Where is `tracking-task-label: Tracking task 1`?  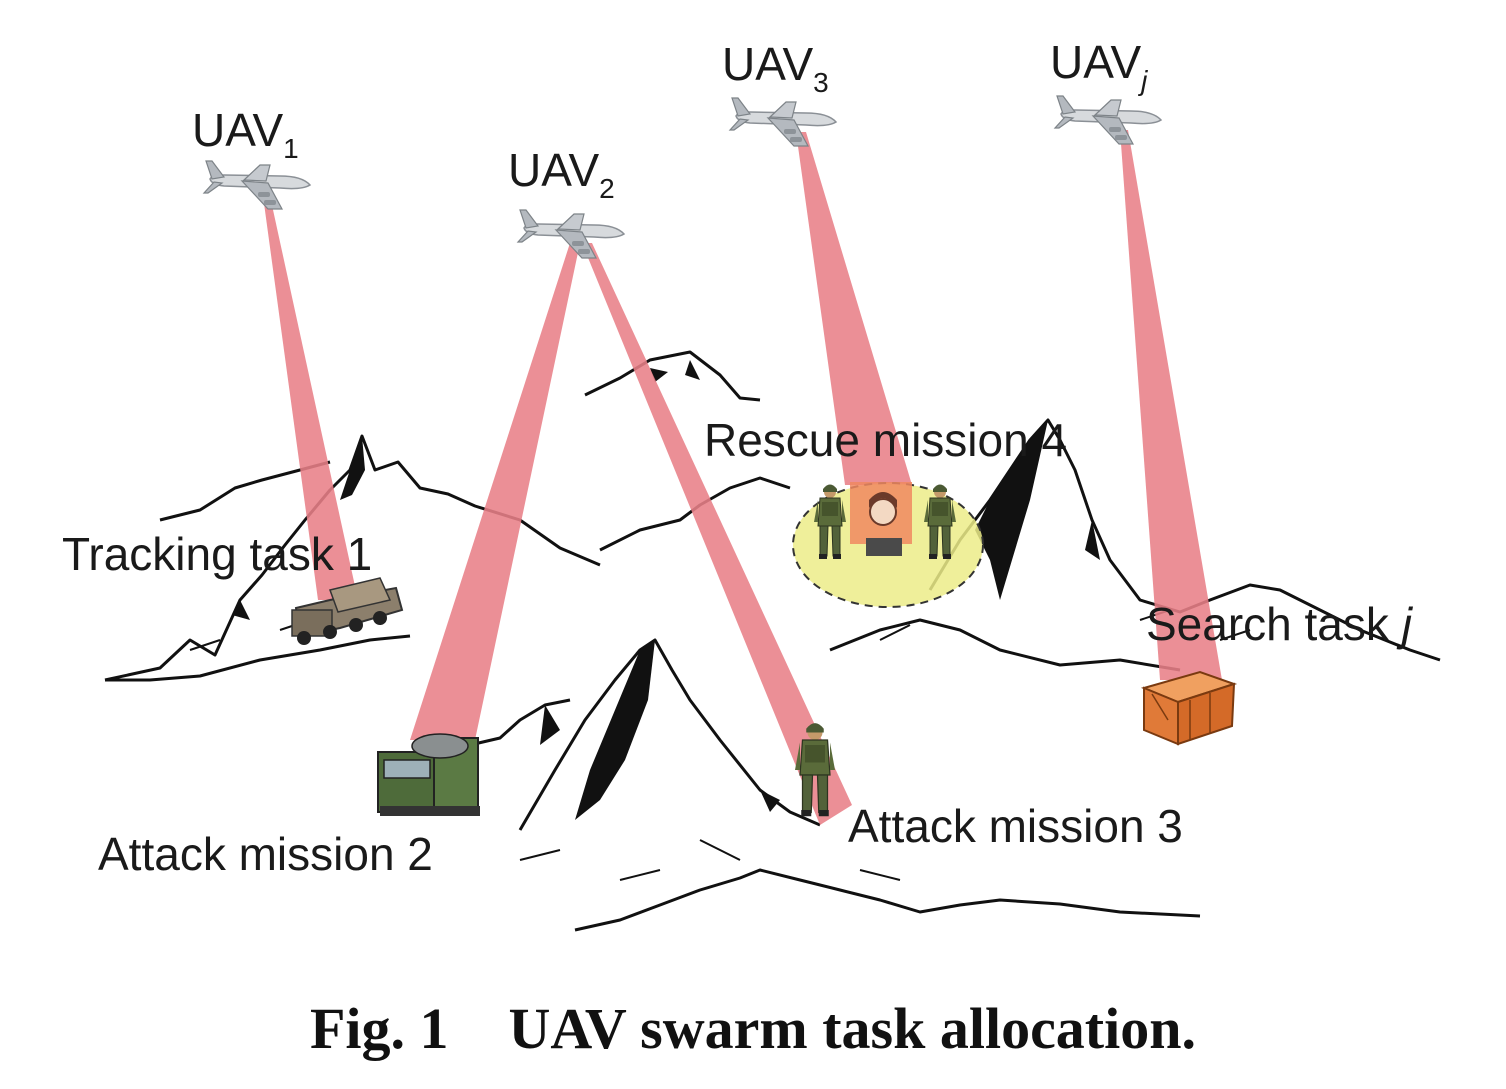 tracking-task-label: Tracking task 1 is located at coordinates (217, 554).